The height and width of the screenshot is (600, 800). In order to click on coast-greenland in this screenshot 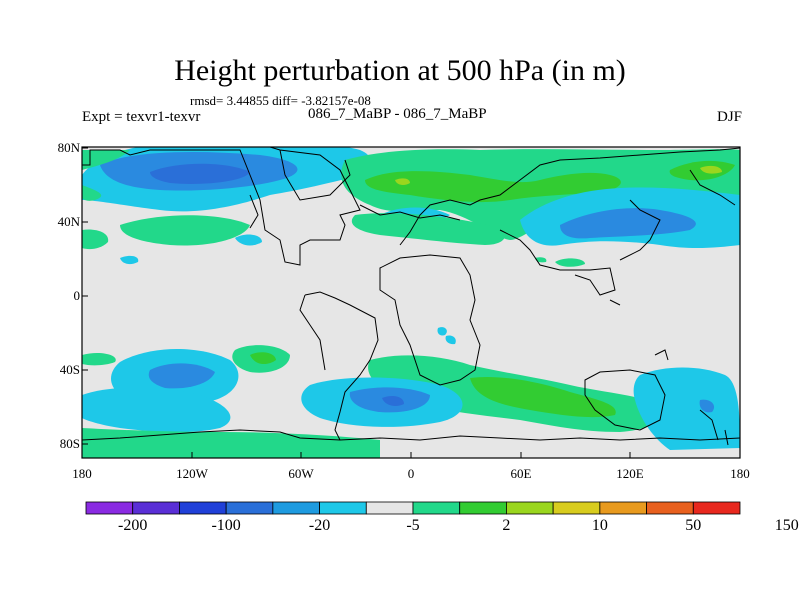, I will do `click(315, 175)`.